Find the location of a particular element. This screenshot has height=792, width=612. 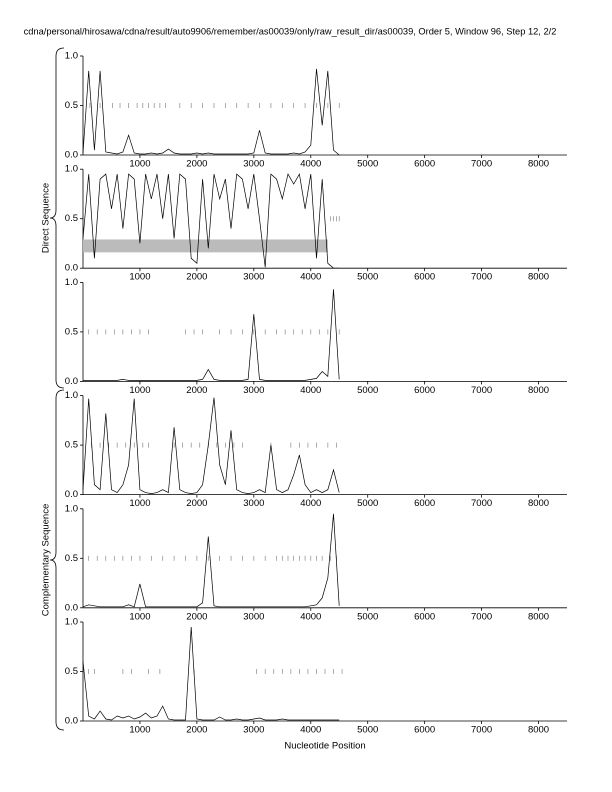

x-axis-label: Nucleotide Position is located at coordinates (324, 746).